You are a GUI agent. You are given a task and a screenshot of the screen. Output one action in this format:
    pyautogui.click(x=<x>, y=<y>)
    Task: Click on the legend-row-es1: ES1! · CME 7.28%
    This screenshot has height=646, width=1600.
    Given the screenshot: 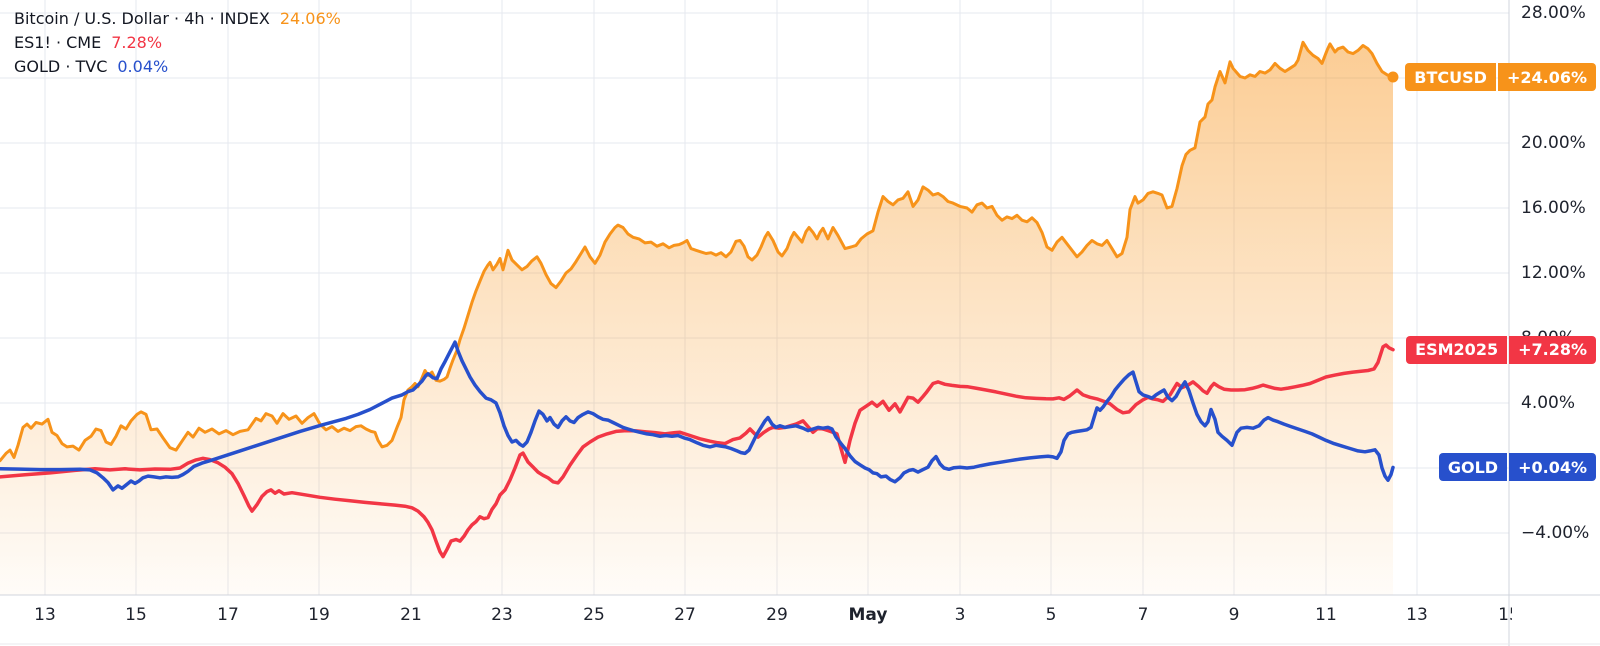 What is the action you would take?
    pyautogui.click(x=177, y=42)
    